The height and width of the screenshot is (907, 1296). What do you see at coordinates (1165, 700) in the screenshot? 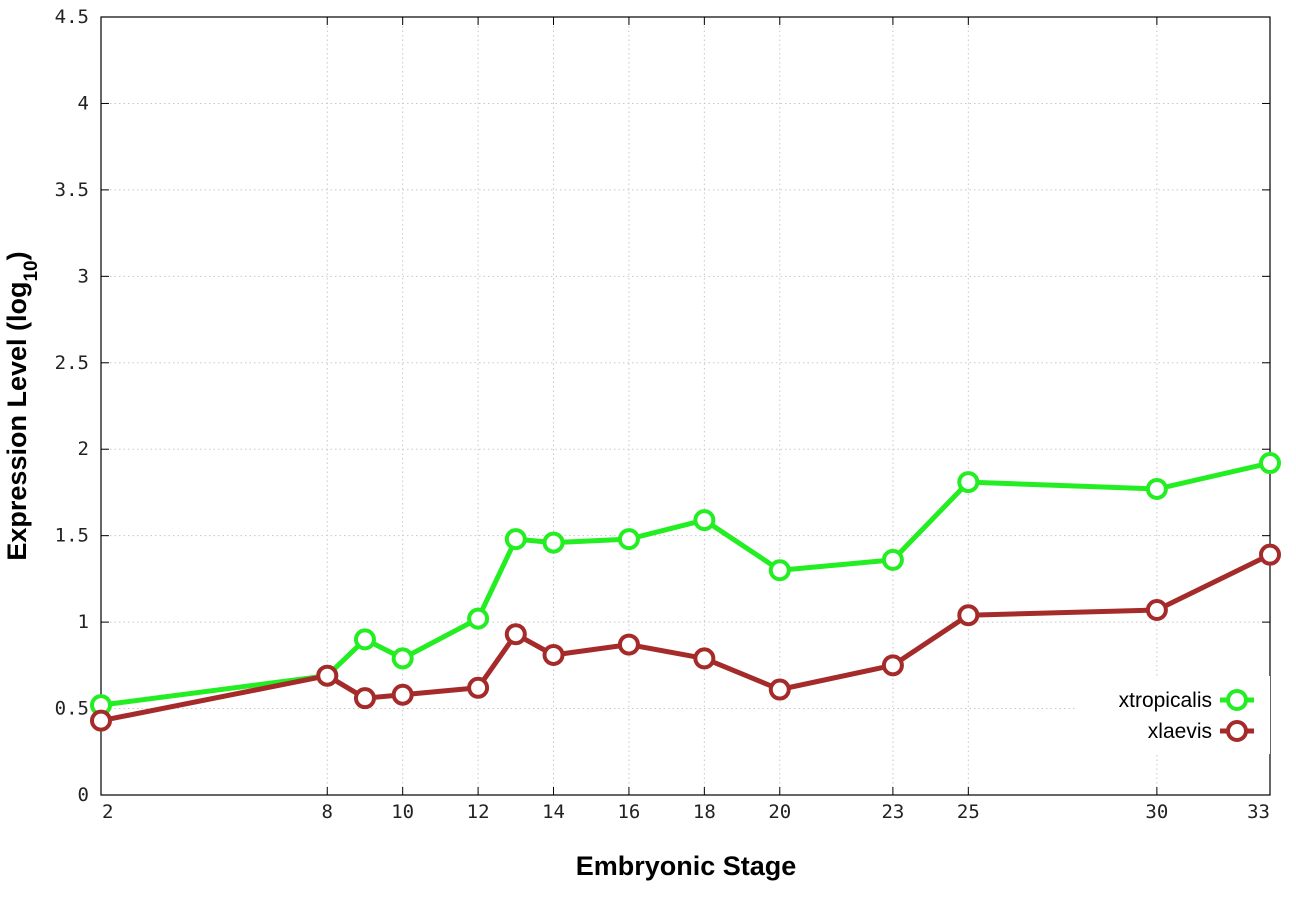
I see `legend-label: xtropicalis` at bounding box center [1165, 700].